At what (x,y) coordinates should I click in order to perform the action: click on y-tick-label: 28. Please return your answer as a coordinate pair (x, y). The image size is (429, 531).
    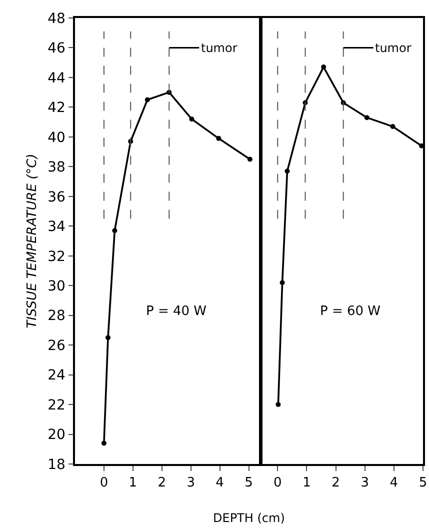
    Looking at the image, I should click on (57, 316).